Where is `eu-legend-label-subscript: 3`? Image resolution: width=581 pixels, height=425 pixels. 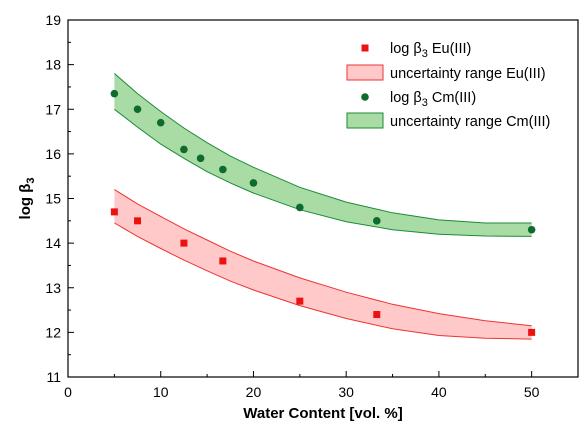 eu-legend-label-subscript: 3 is located at coordinates (425, 54).